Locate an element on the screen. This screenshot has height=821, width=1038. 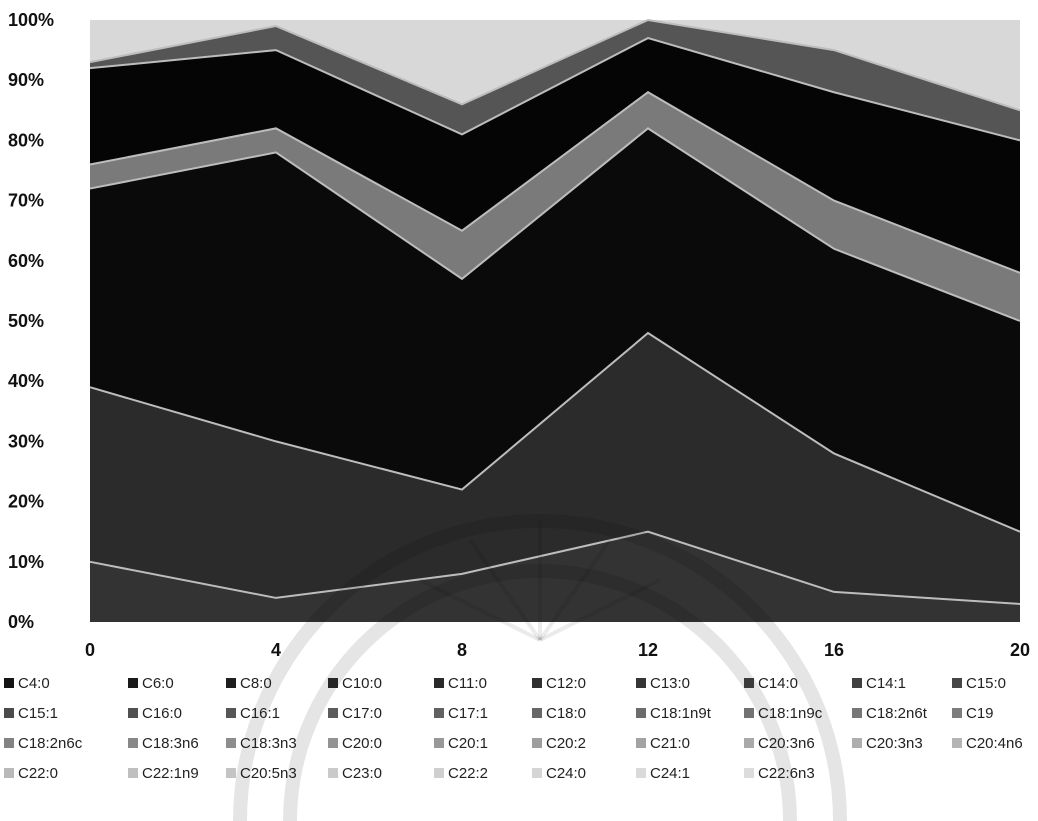
legend-item: C22:6n3 is located at coordinates (779, 773).